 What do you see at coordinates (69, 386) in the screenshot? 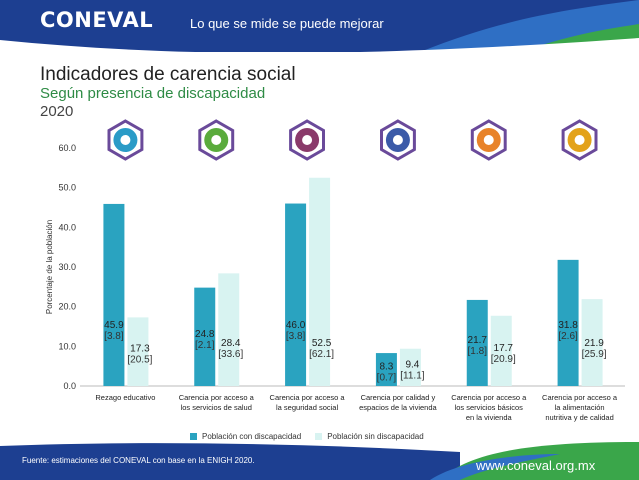
I see `y-tick-label: 0.0` at bounding box center [69, 386].